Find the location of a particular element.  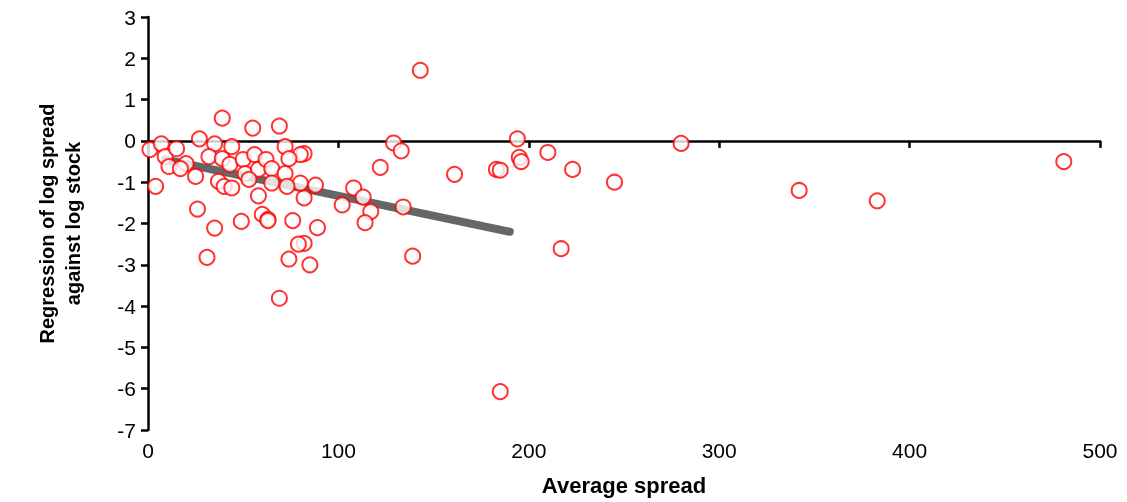

x-tick-label: 300 is located at coordinates (719, 450).